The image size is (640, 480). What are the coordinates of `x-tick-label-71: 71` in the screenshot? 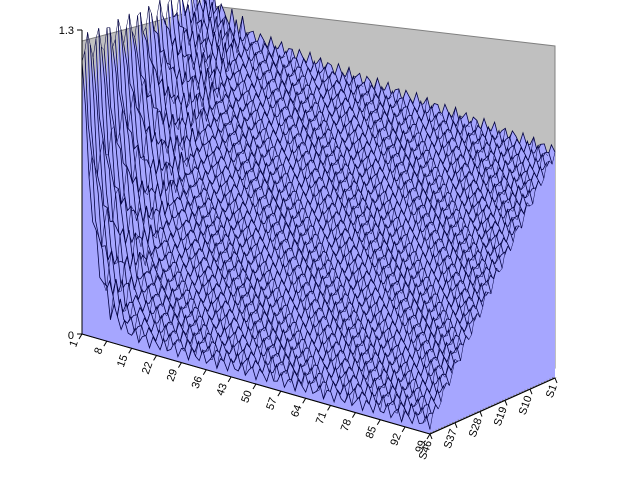 It's located at (321, 418).